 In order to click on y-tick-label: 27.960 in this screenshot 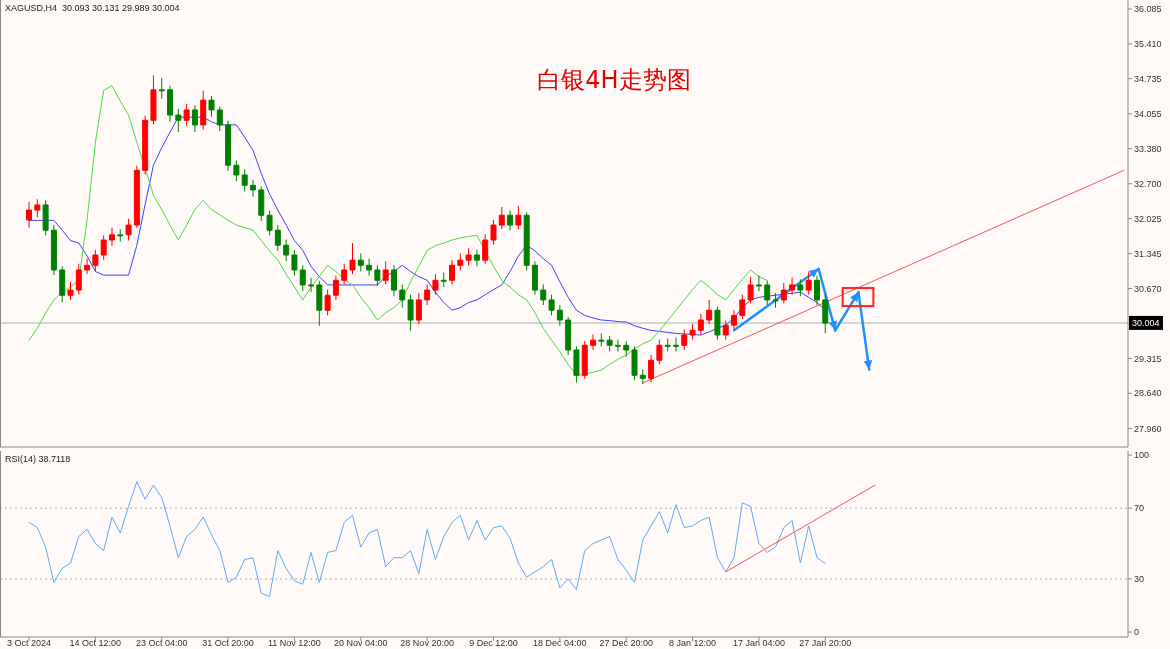, I will do `click(1148, 428)`.